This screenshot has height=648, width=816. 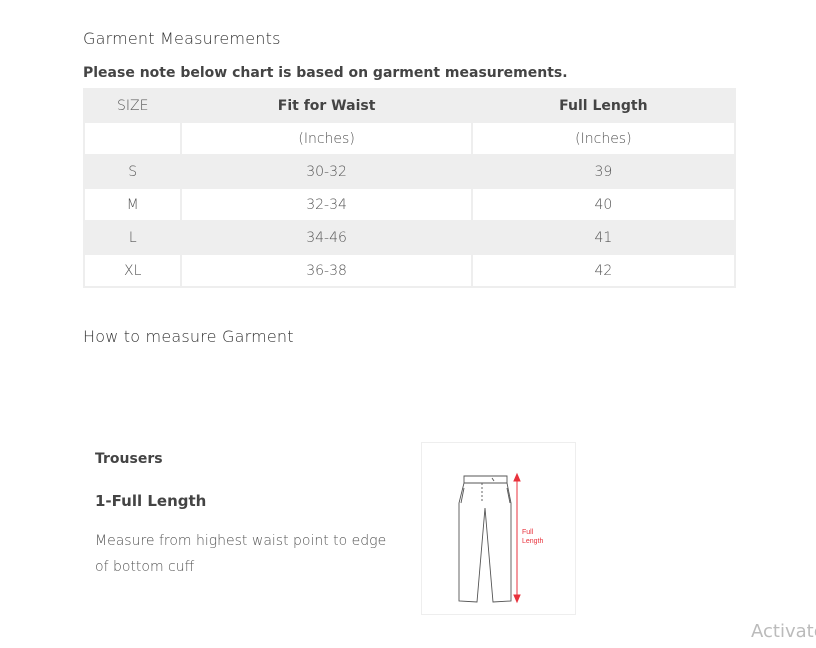 I want to click on length-label: Length, so click(x=533, y=541).